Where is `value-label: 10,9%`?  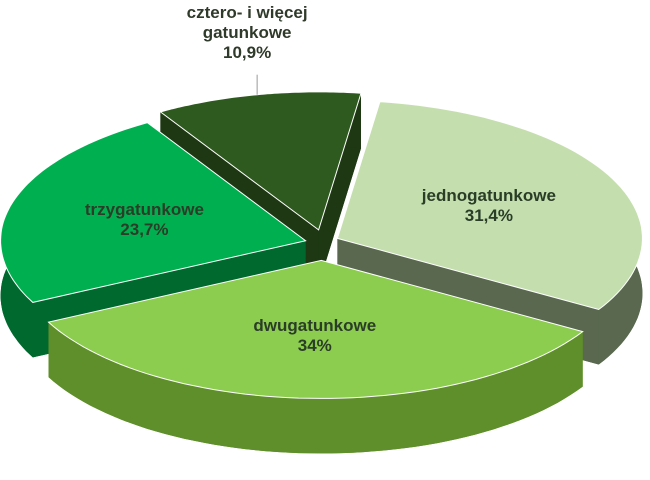 value-label: 10,9% is located at coordinates (247, 52).